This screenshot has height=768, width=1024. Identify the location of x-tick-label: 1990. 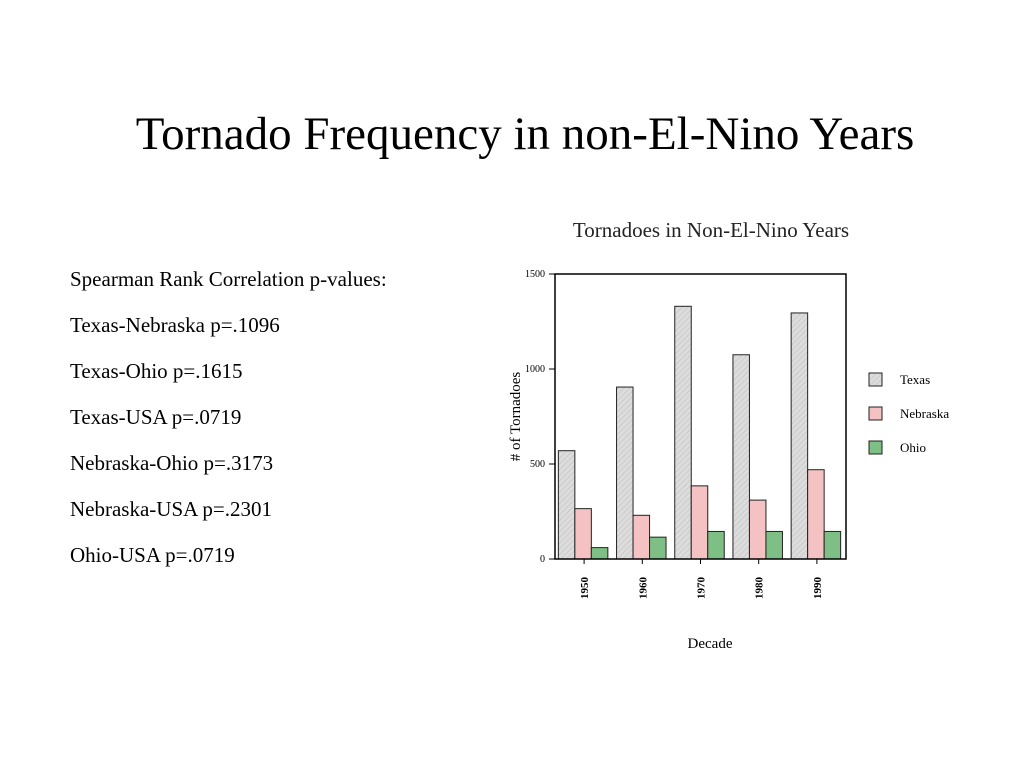
(818, 588).